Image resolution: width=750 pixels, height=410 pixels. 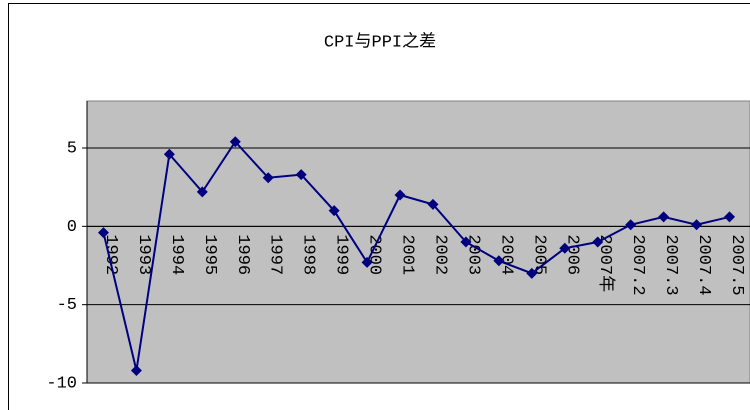 I want to click on x-tick-label: 2007.5, so click(x=736, y=264).